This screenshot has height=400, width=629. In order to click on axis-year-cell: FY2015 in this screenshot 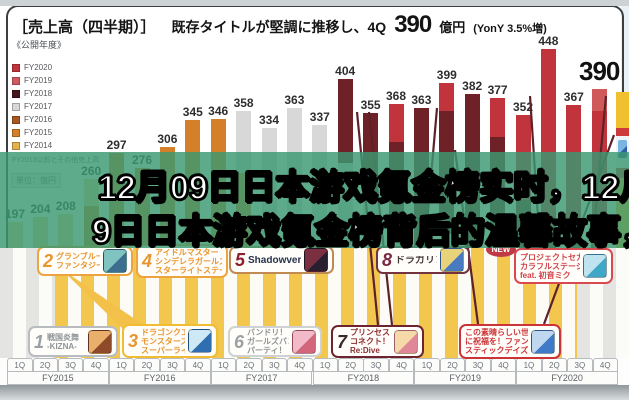, I will do `click(58, 378)`.